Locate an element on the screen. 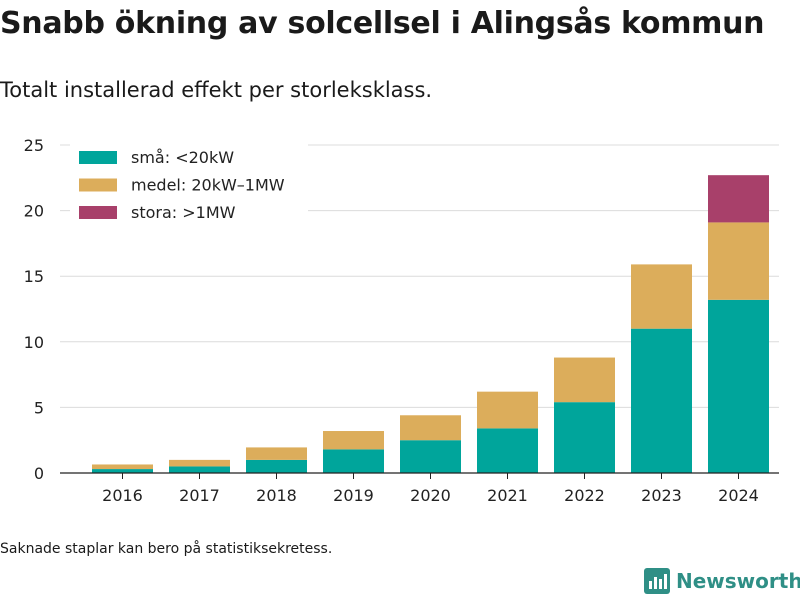 This screenshot has width=800, height=600. x-tick-label: 2021 is located at coordinates (507, 495).